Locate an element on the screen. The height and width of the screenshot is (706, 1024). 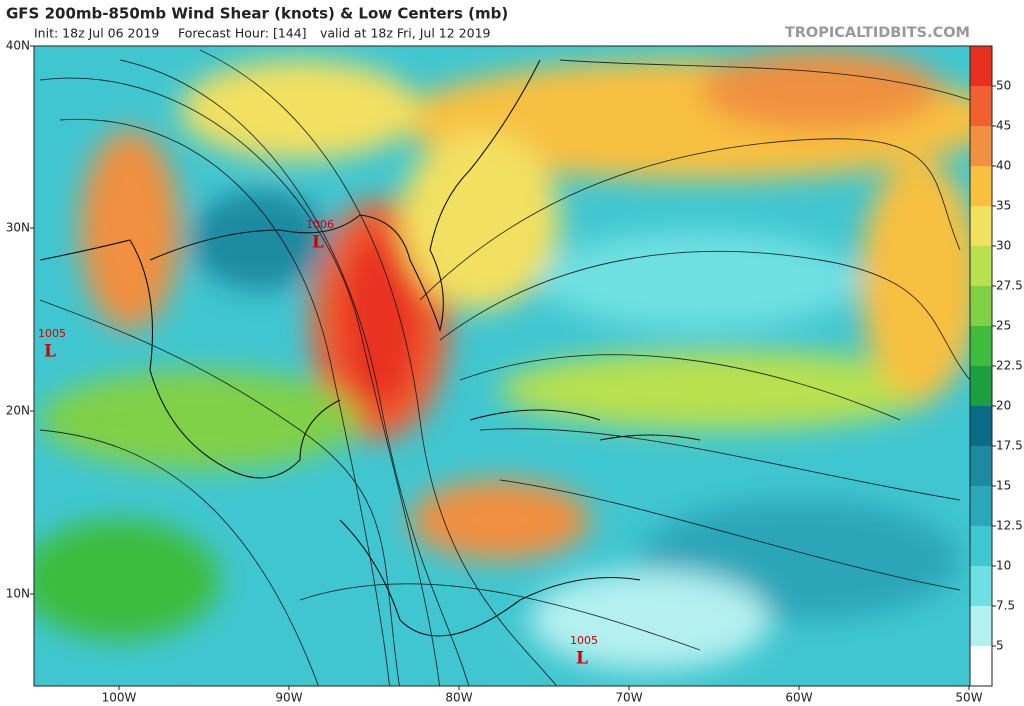
colorbar-label: 20 is located at coordinates (1003, 406).